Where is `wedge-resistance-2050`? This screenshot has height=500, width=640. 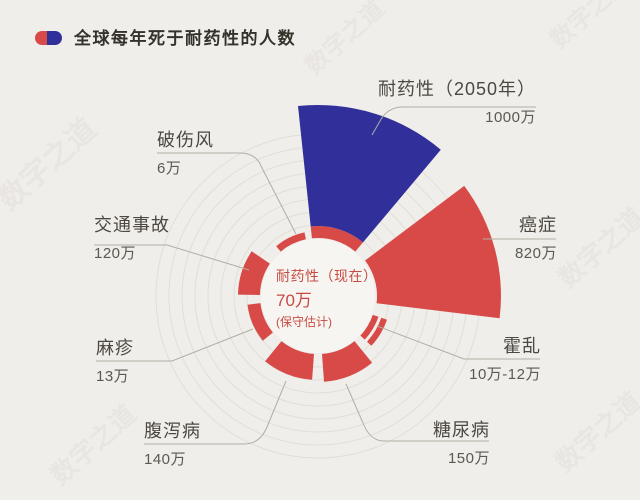 wedge-resistance-2050 is located at coordinates (369, 173).